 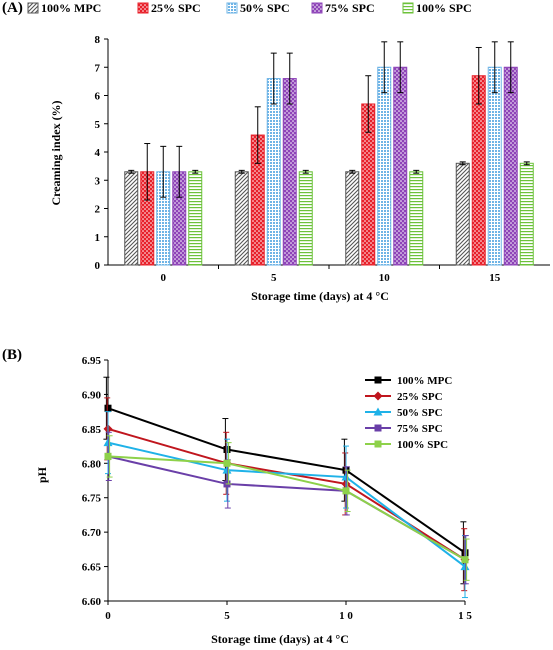 I want to click on legend-b: 100% MPC 25% SPC 50% SPC 75% SPC 100% SPC, so click(x=408, y=413).